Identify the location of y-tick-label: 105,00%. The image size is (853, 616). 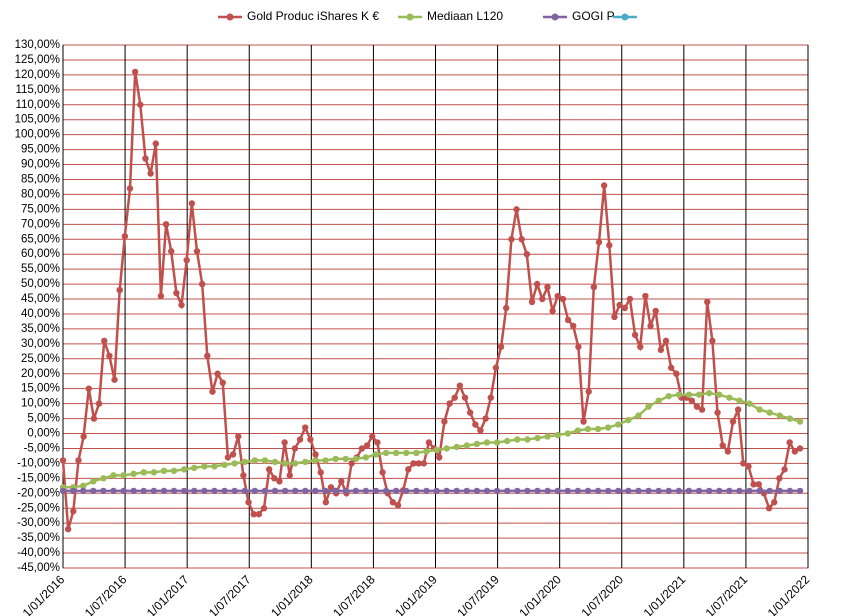
(37, 120).